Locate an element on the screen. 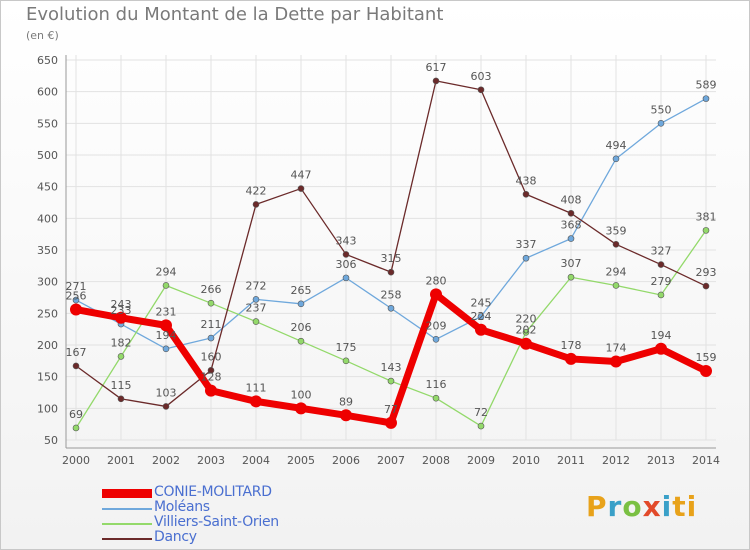 Image resolution: width=750 pixels, height=550 pixels. y-tick-label: 500 is located at coordinates (47, 155).